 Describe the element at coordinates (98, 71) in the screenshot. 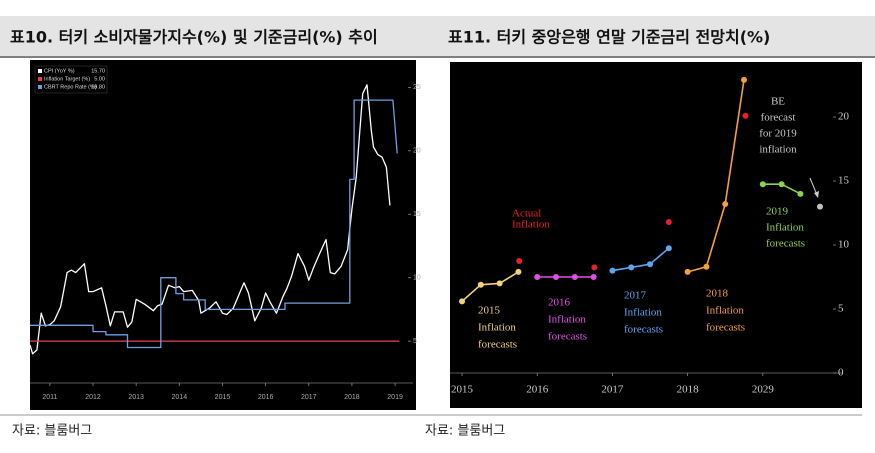

I see `legend-value: 15.70` at that location.